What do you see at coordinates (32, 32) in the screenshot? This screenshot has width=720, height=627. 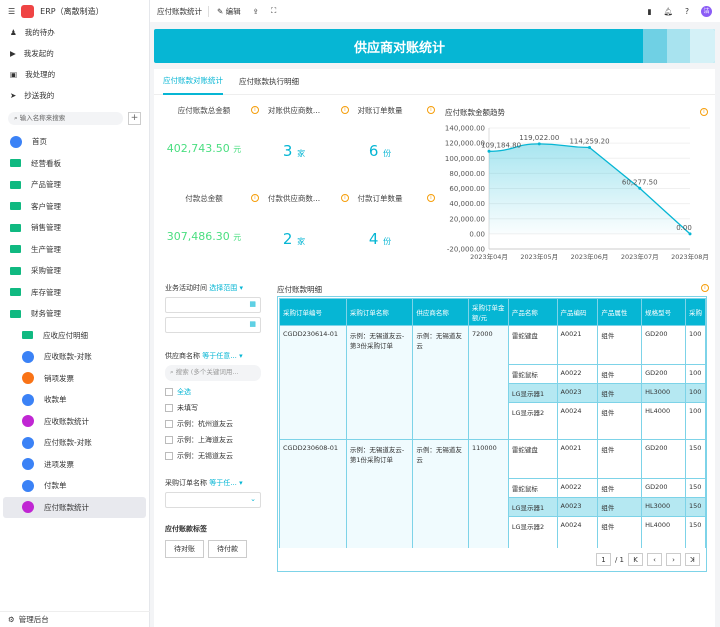 I see `quick-bell: ♟ 我的待办` at bounding box center [32, 32].